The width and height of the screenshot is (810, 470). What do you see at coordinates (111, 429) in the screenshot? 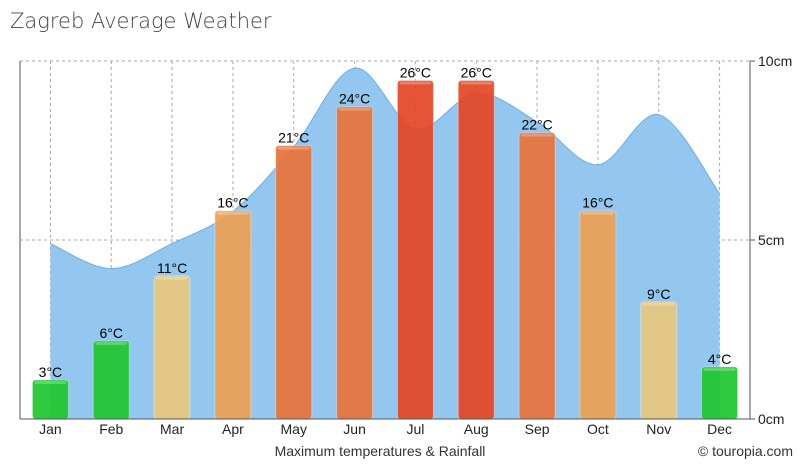
I see `x-tick-label: Feb` at bounding box center [111, 429].